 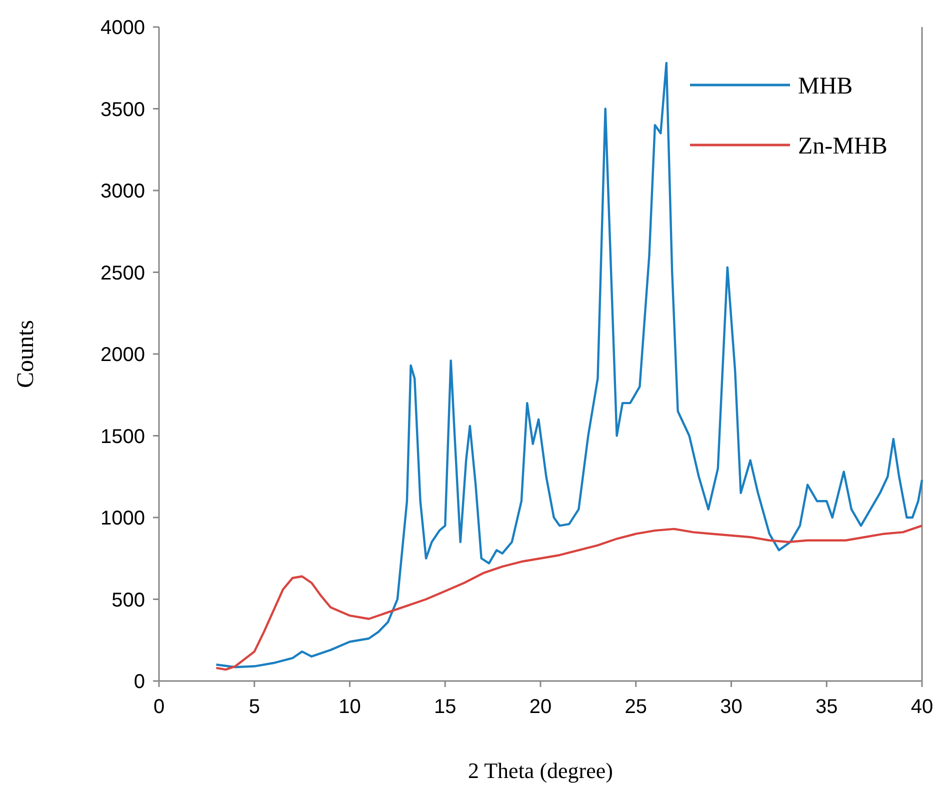 I want to click on y-tick-label: 3000, so click(x=122, y=191).